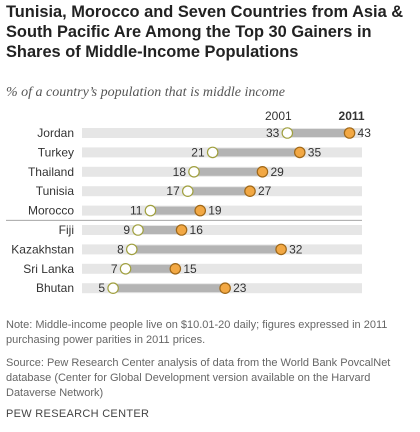 Image resolution: width=420 pixels, height=432 pixels. What do you see at coordinates (56, 152) in the screenshot?
I see `category-label: Turkey` at bounding box center [56, 152].